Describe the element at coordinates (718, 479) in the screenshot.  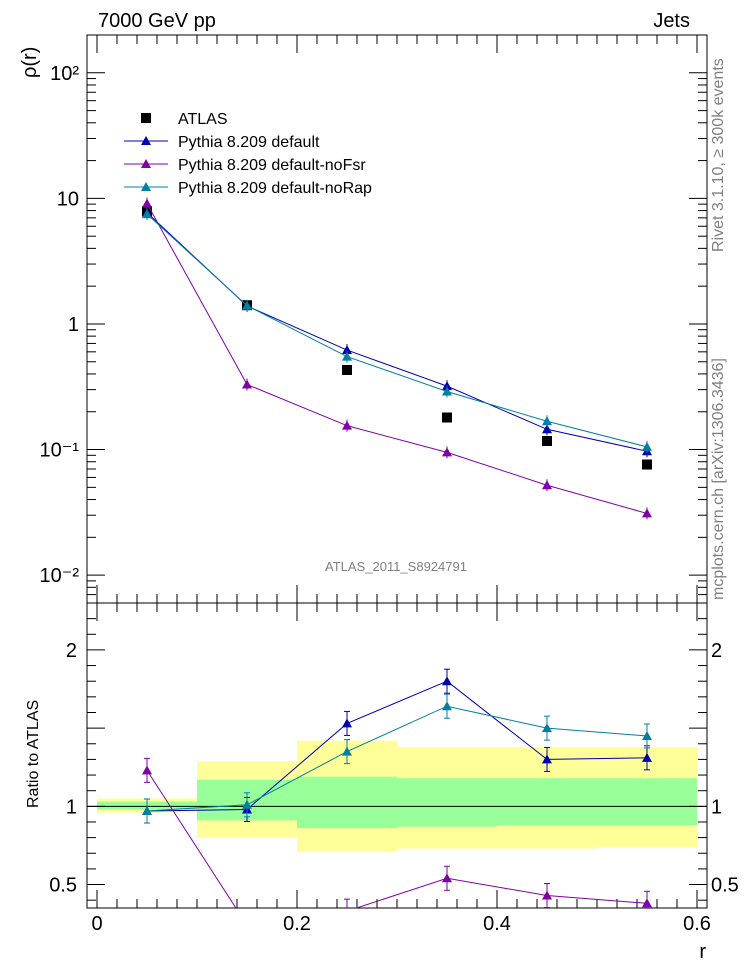
I see `mcplots-reference-label: mcplots.cern.ch [arXiv:1306.3436]` at that location.